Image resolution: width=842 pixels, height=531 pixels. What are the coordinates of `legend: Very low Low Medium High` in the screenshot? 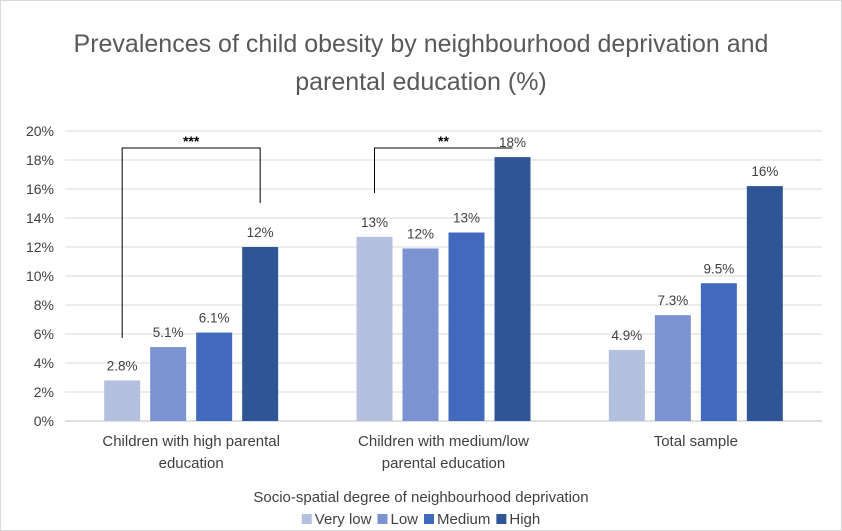 It's located at (420, 519).